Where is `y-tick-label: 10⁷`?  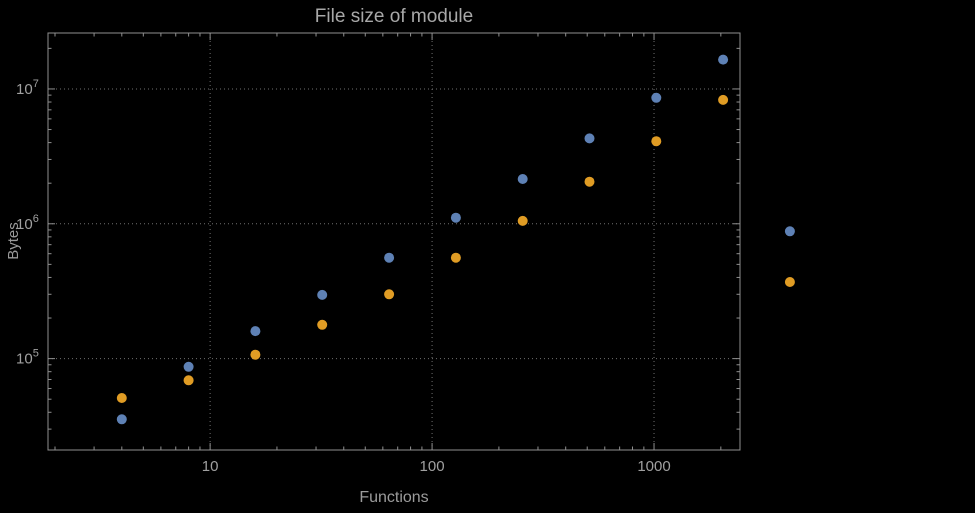
y-tick-label: 10⁷ is located at coordinates (27, 88).